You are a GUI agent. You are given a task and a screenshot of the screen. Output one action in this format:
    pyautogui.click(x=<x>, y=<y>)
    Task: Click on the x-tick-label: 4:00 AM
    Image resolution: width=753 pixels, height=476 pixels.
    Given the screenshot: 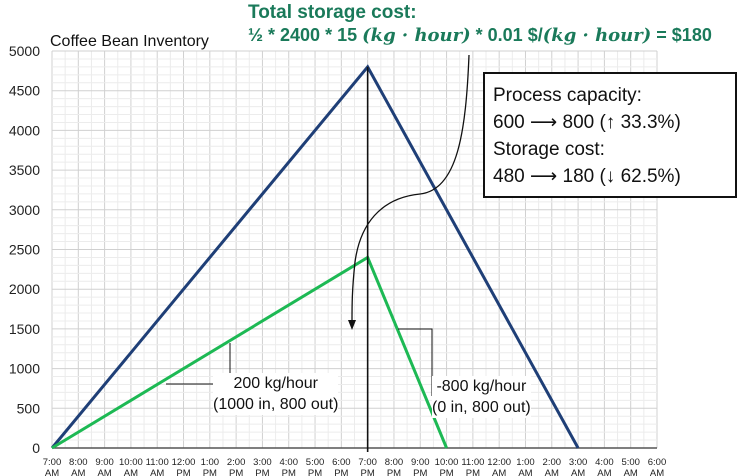 What is the action you would take?
    pyautogui.click(x=604, y=466)
    